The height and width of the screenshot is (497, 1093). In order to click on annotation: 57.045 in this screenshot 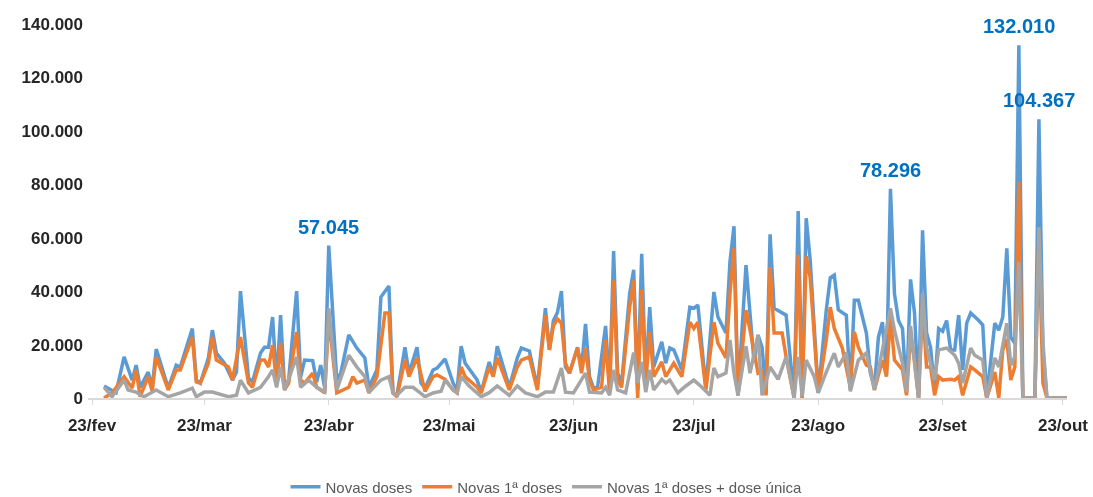, I will do `click(329, 227)`.